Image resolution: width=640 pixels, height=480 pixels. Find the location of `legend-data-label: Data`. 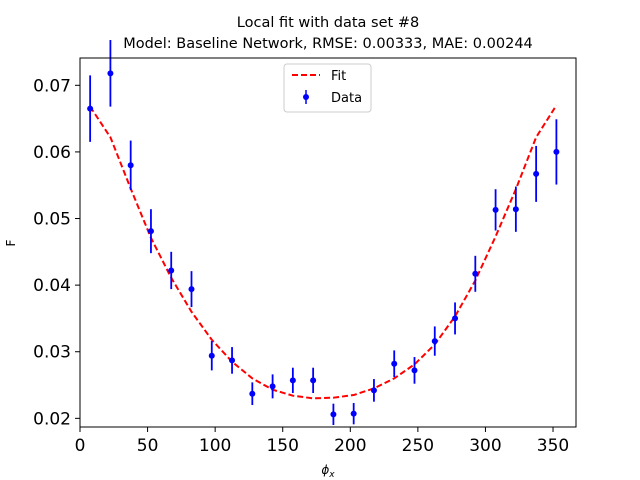

legend-data-label: Data is located at coordinates (346, 98).